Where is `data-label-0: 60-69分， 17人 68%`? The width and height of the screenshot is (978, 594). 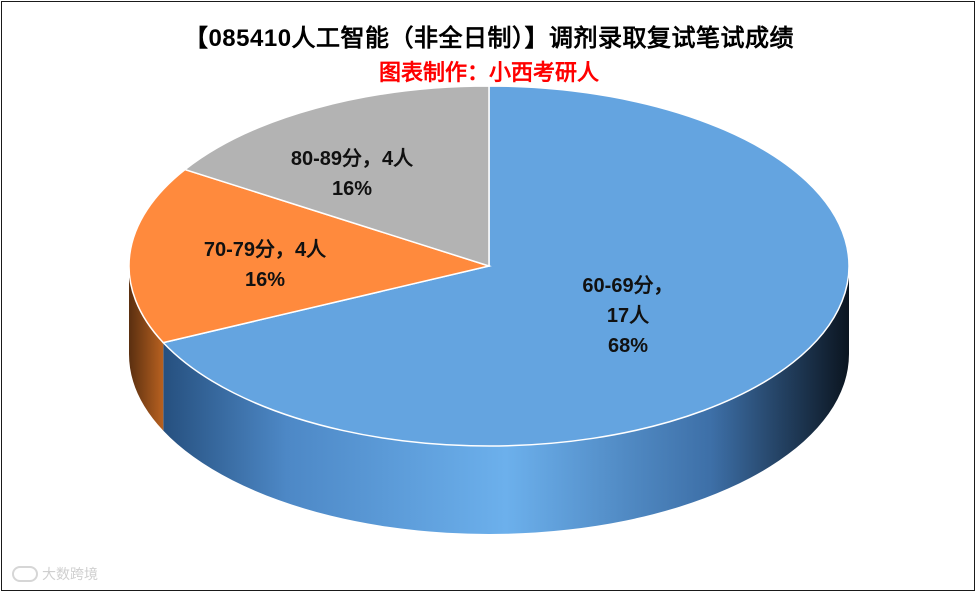
data-label-0: 60-69分， 17人 68% is located at coordinates (627, 315).